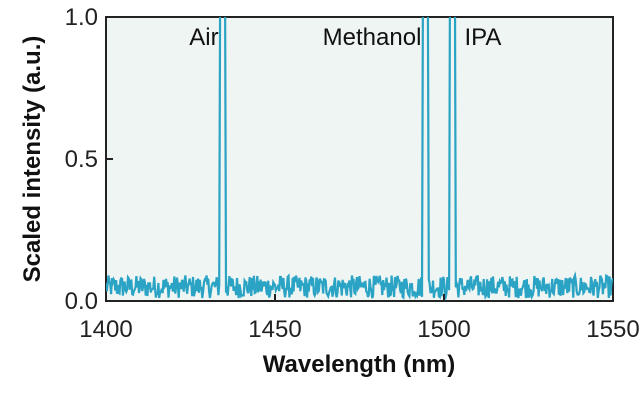 The image size is (640, 402). What do you see at coordinates (482, 37) in the screenshot?
I see `peak-label-ipa: IPA` at bounding box center [482, 37].